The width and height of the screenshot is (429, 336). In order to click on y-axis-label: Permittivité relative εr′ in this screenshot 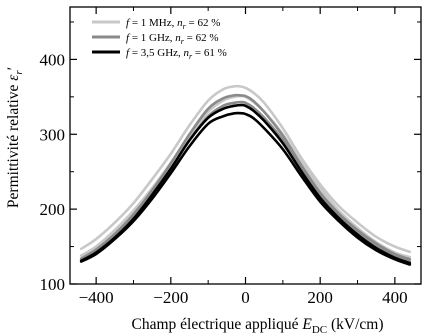, I will do `click(15, 137)`.